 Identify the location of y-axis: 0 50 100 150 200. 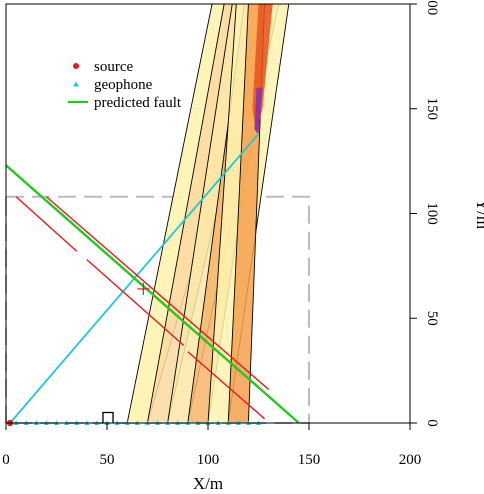
(425, 213).